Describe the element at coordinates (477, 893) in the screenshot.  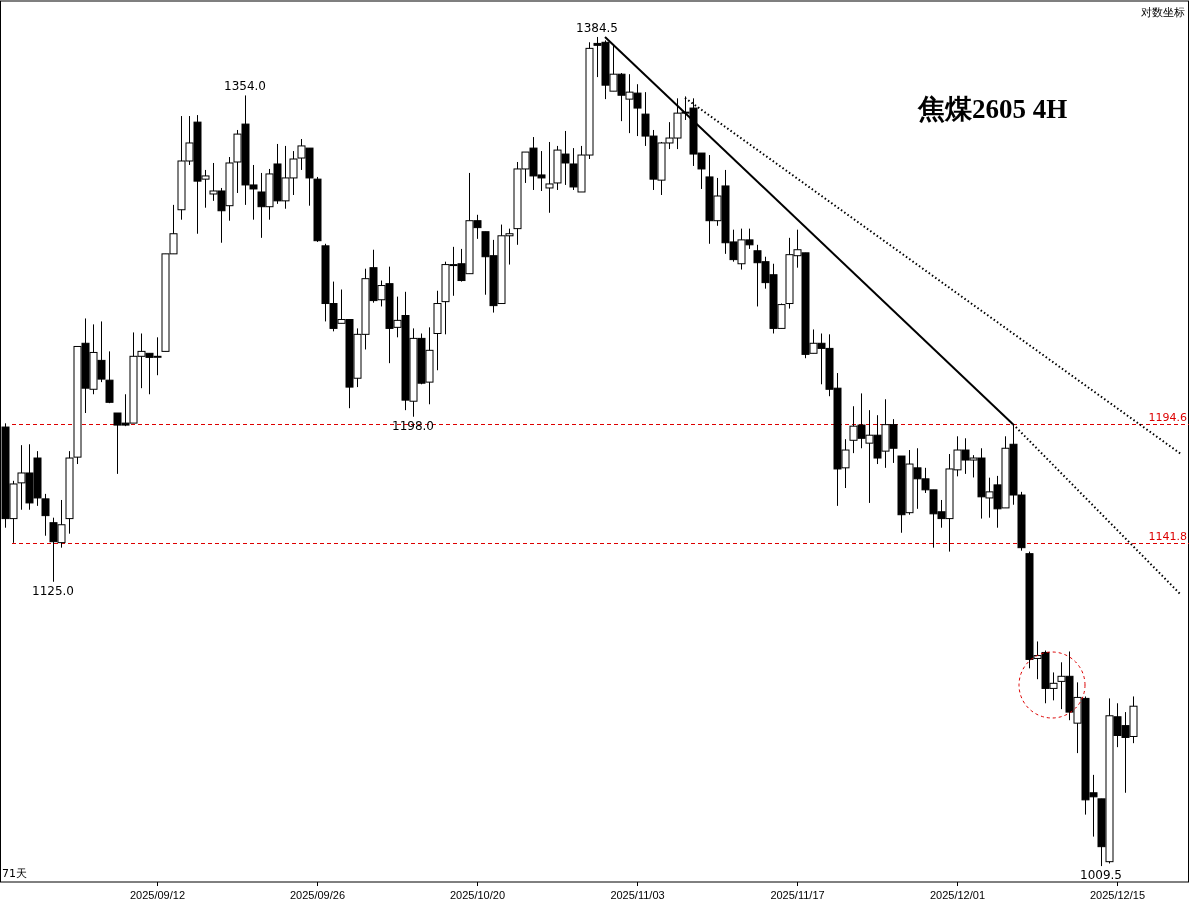
I see `x-tick-label: 2025/10/20` at that location.